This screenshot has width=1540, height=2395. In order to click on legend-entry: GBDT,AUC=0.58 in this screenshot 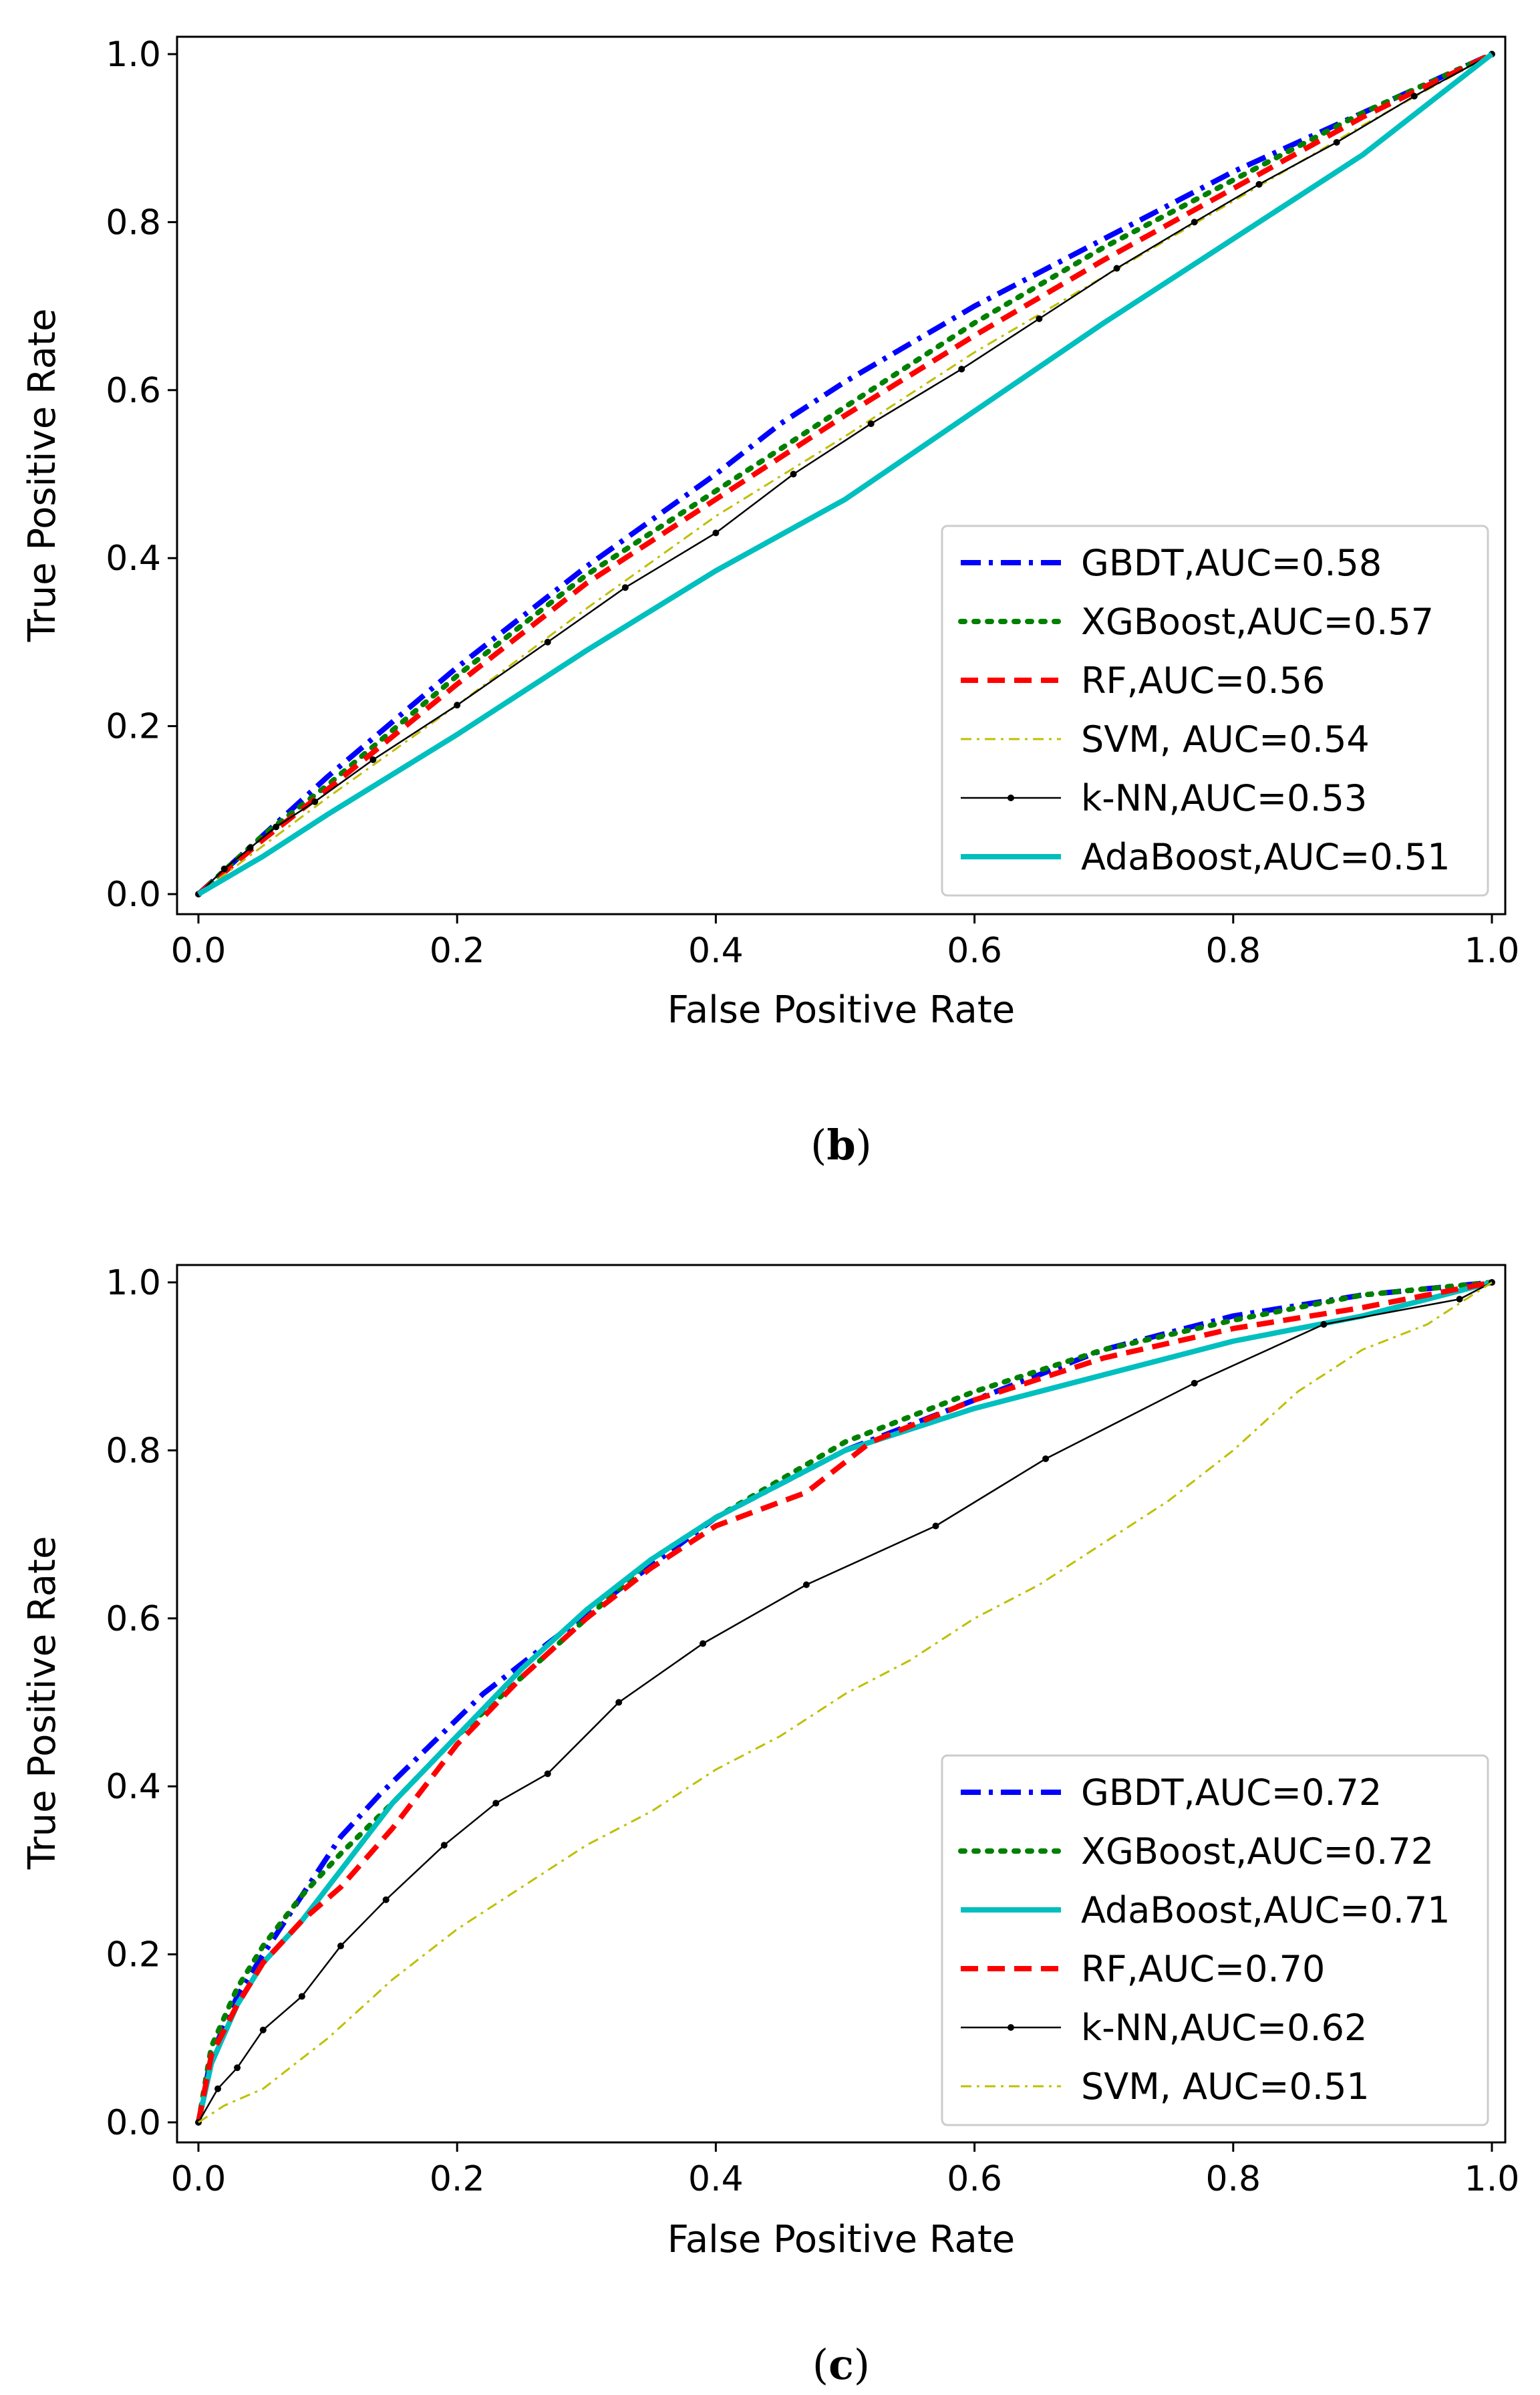, I will do `click(1231, 563)`.